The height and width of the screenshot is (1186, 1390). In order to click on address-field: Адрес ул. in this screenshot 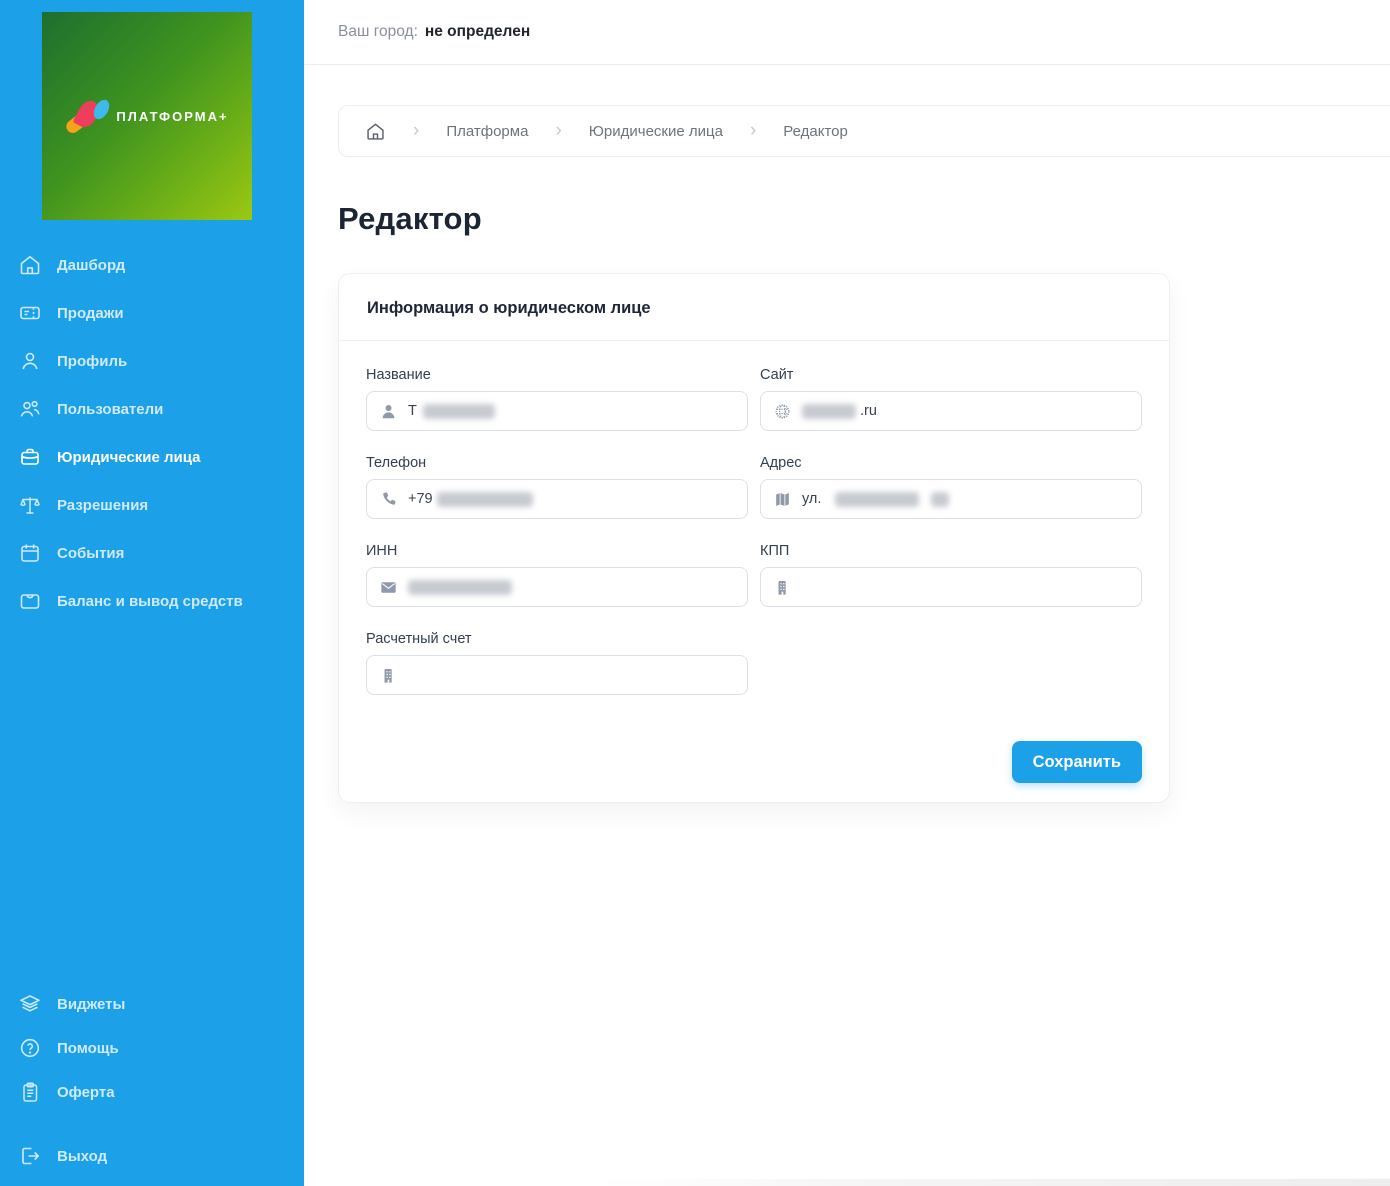, I will do `click(951, 487)`.